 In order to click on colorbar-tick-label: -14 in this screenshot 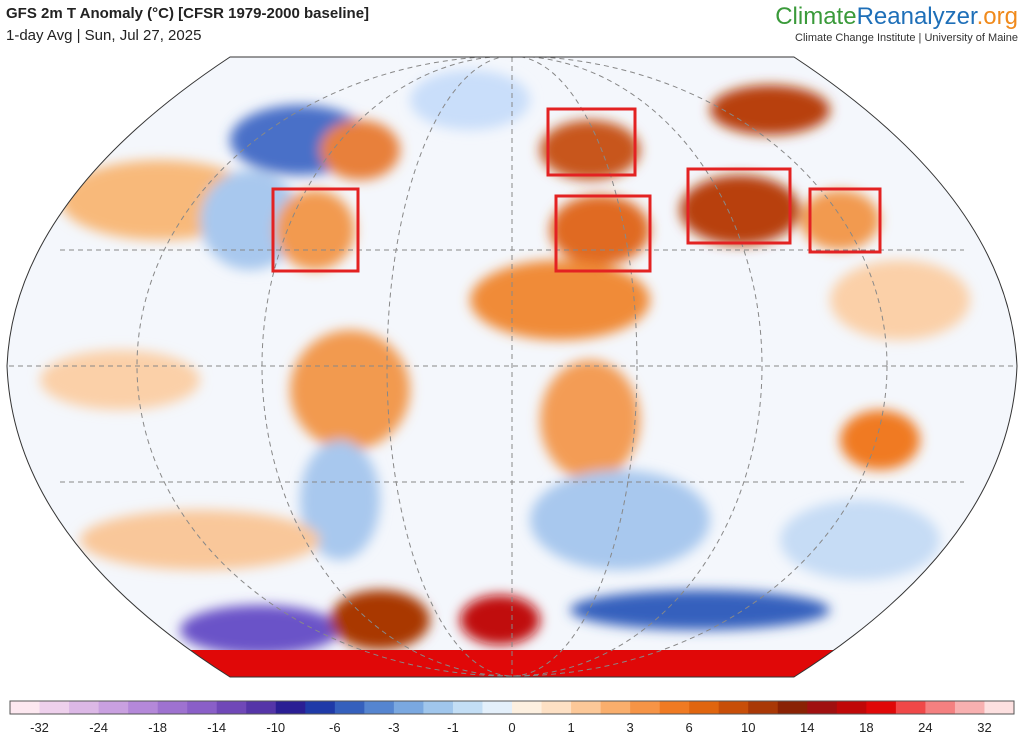, I will do `click(216, 727)`.